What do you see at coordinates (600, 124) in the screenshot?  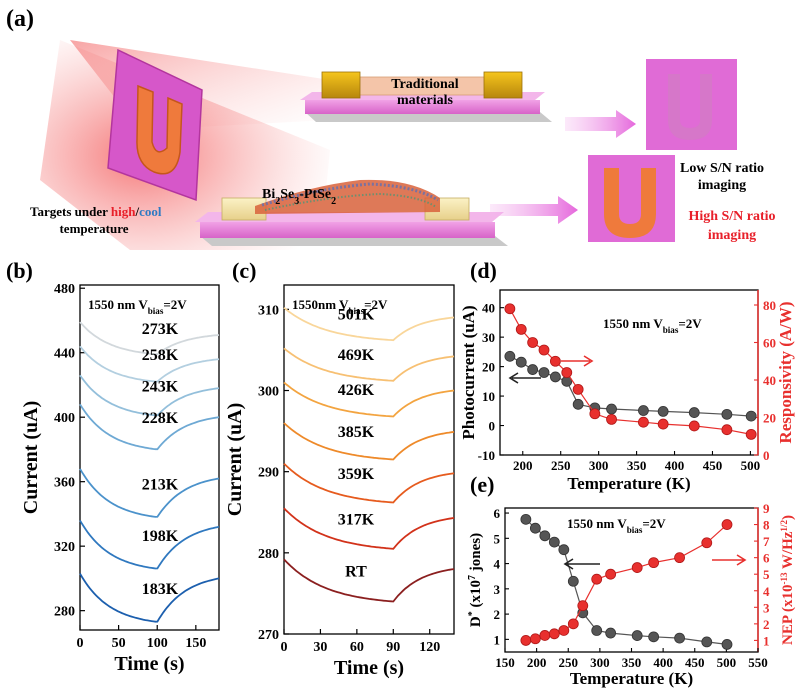 I see `arrow-top` at bounding box center [600, 124].